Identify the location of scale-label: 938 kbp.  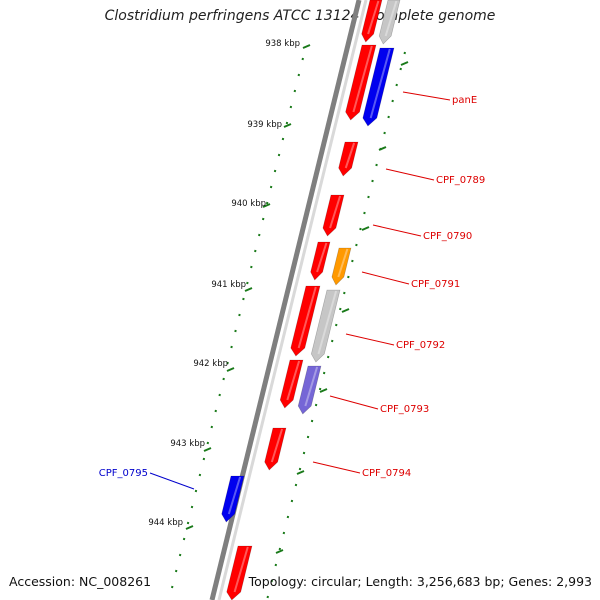
(282, 44).